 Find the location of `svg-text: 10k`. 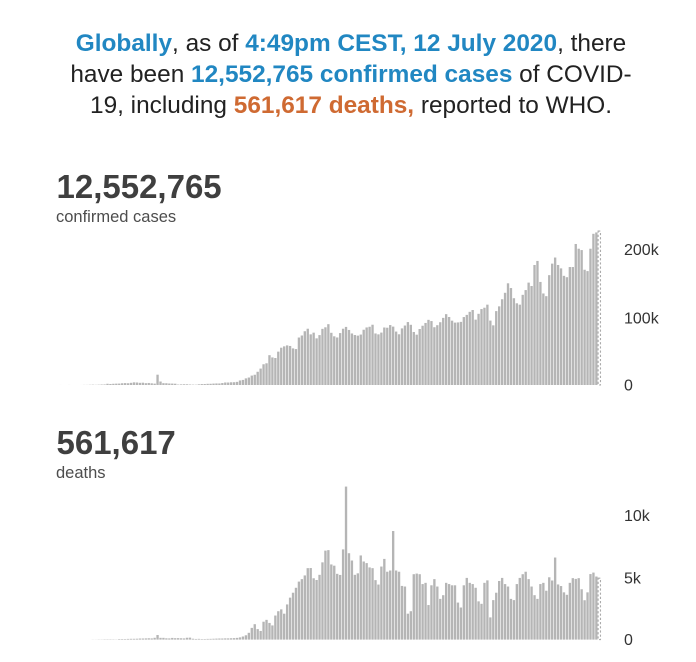

svg-text: 10k is located at coordinates (637, 516).